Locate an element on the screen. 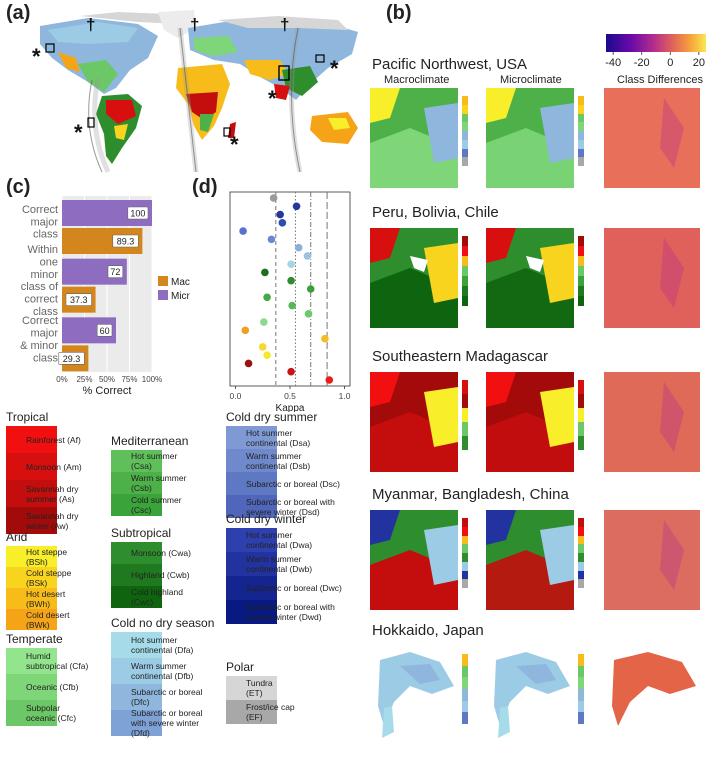 The width and height of the screenshot is (718, 757). microclimate-header: Microclimate is located at coordinates (531, 80).